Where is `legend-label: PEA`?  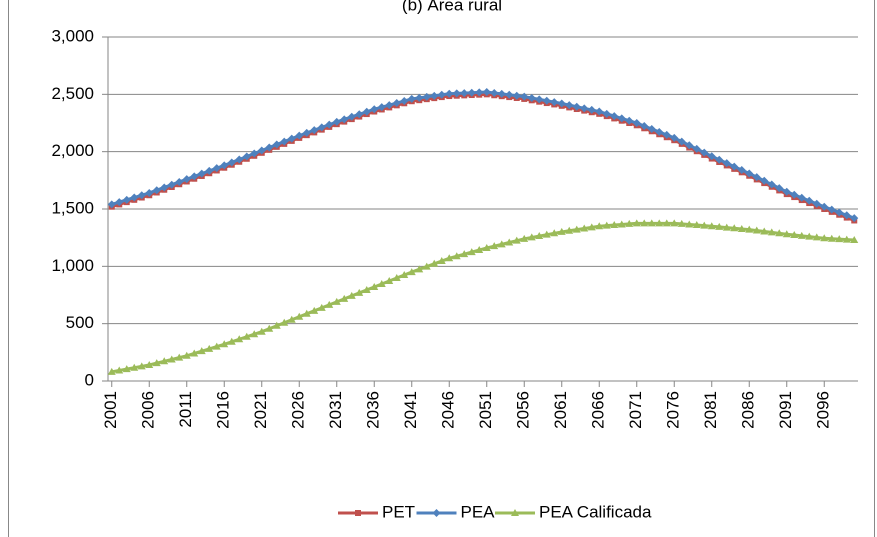
legend-label: PEA is located at coordinates (478, 511).